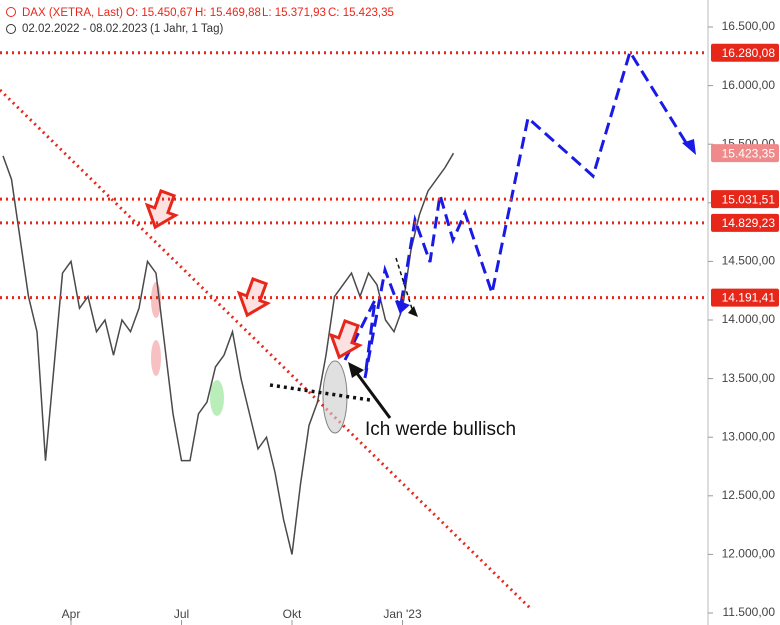 The height and width of the screenshot is (625, 780). What do you see at coordinates (373, 395) in the screenshot?
I see `pointer-arrow` at bounding box center [373, 395].